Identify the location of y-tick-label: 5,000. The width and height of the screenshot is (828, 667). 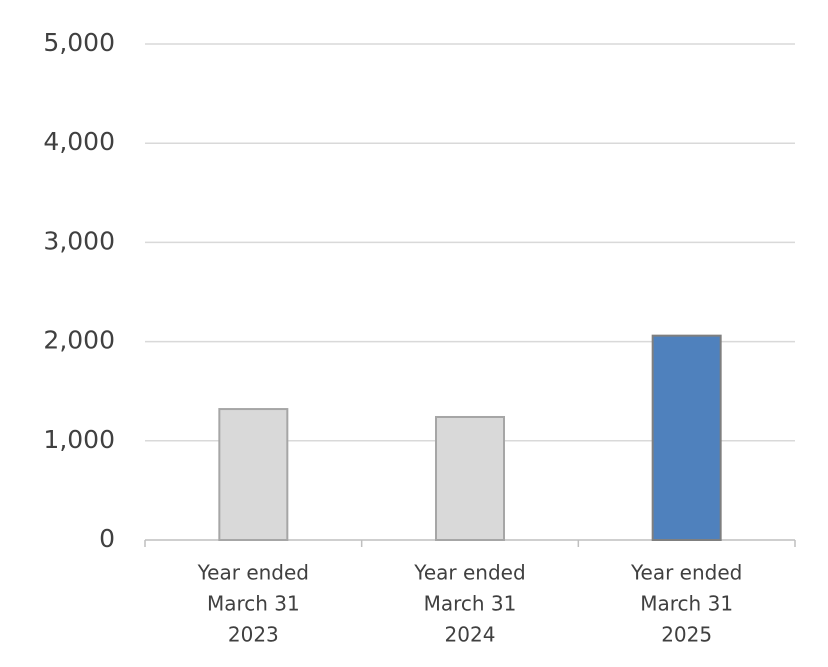
(79, 42).